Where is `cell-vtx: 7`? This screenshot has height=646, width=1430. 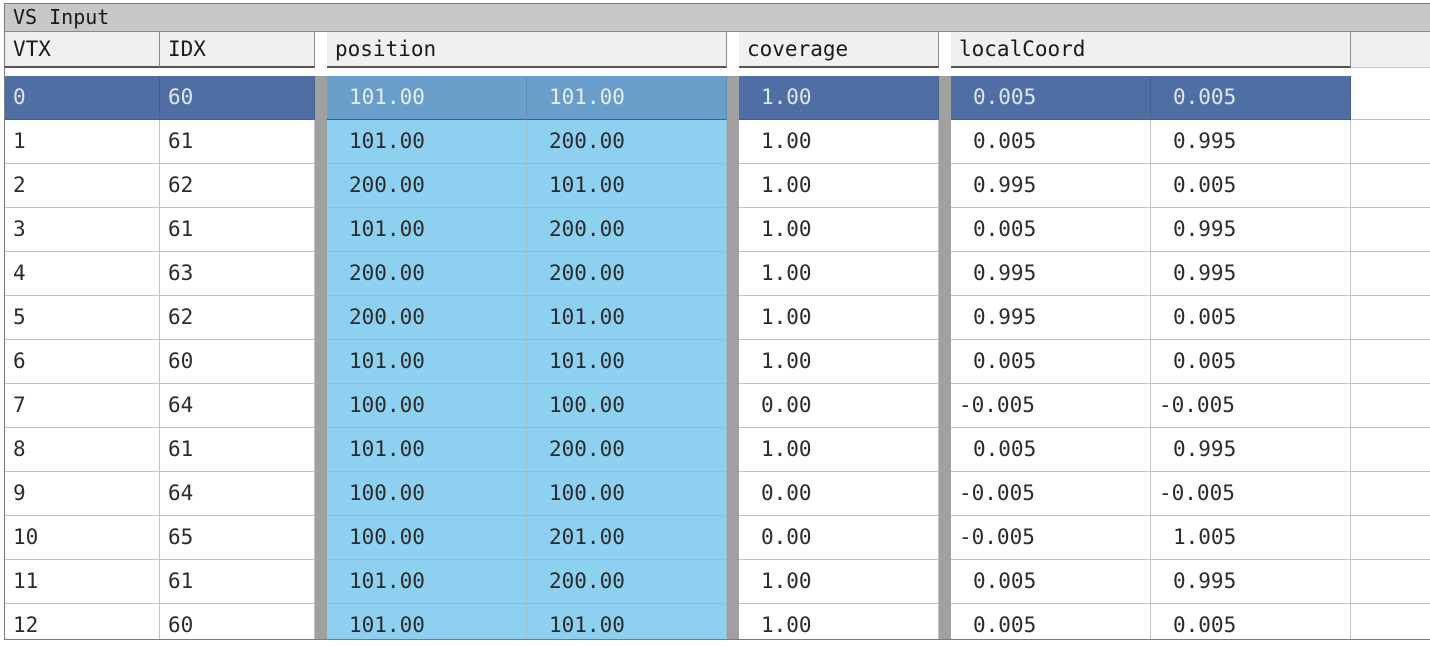 cell-vtx: 7 is located at coordinates (82, 406).